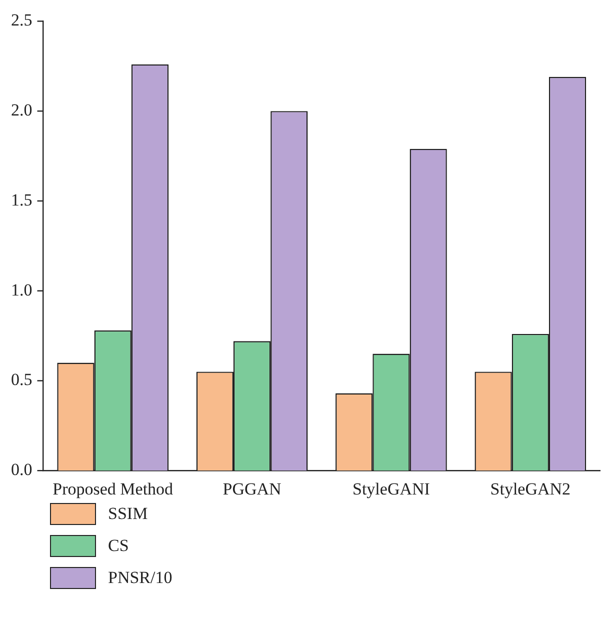  I want to click on legend-label: CS, so click(118, 546).